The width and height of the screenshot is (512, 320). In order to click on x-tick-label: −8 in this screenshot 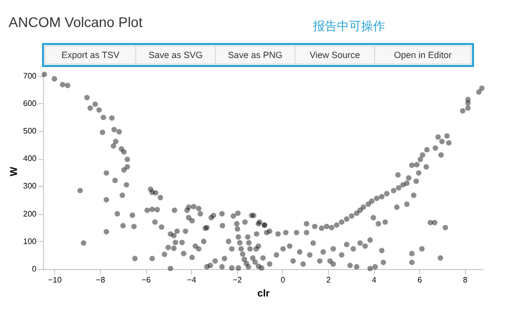, I will do `click(101, 280)`.